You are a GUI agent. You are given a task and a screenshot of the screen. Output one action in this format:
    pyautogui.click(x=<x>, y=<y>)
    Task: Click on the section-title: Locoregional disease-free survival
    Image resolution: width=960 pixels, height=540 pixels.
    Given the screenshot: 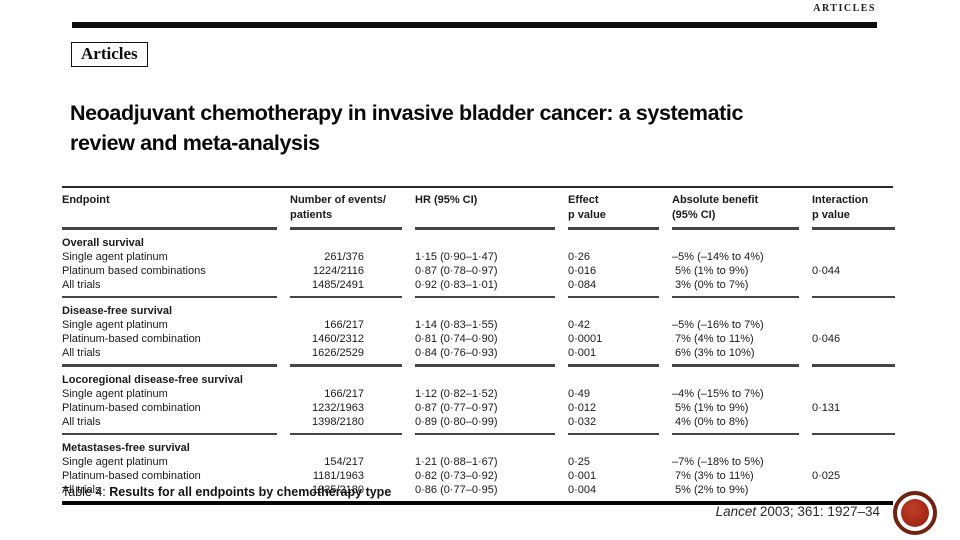 What is the action you would take?
    pyautogui.click(x=152, y=379)
    